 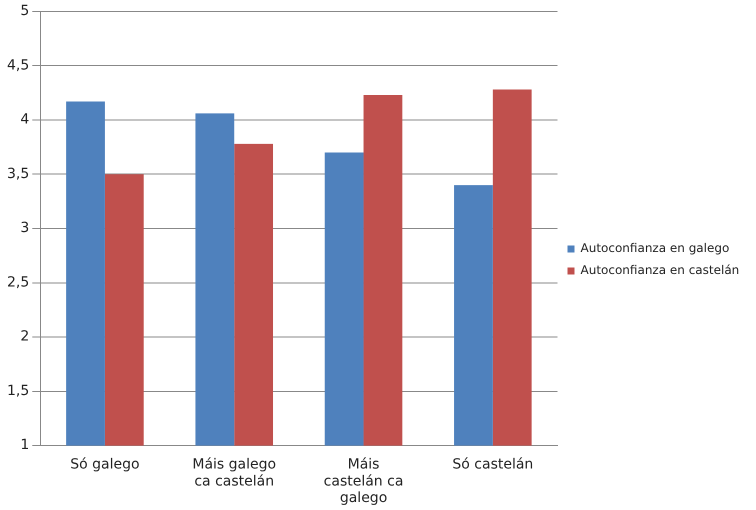 What do you see at coordinates (18, 174) in the screenshot?
I see `y-tick-label: 3,5` at bounding box center [18, 174].